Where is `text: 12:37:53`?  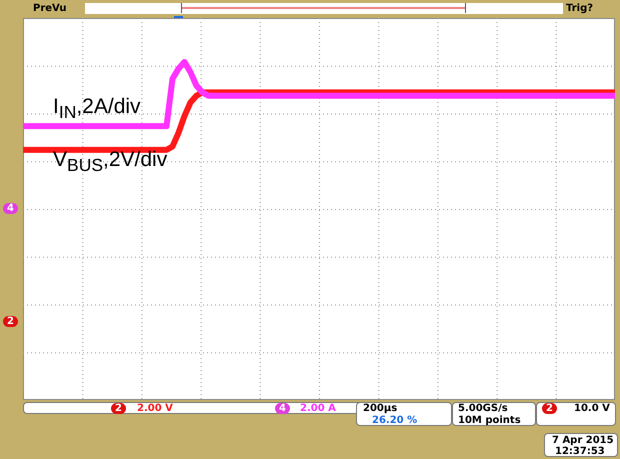
text: 12:37:53 is located at coordinates (580, 452).